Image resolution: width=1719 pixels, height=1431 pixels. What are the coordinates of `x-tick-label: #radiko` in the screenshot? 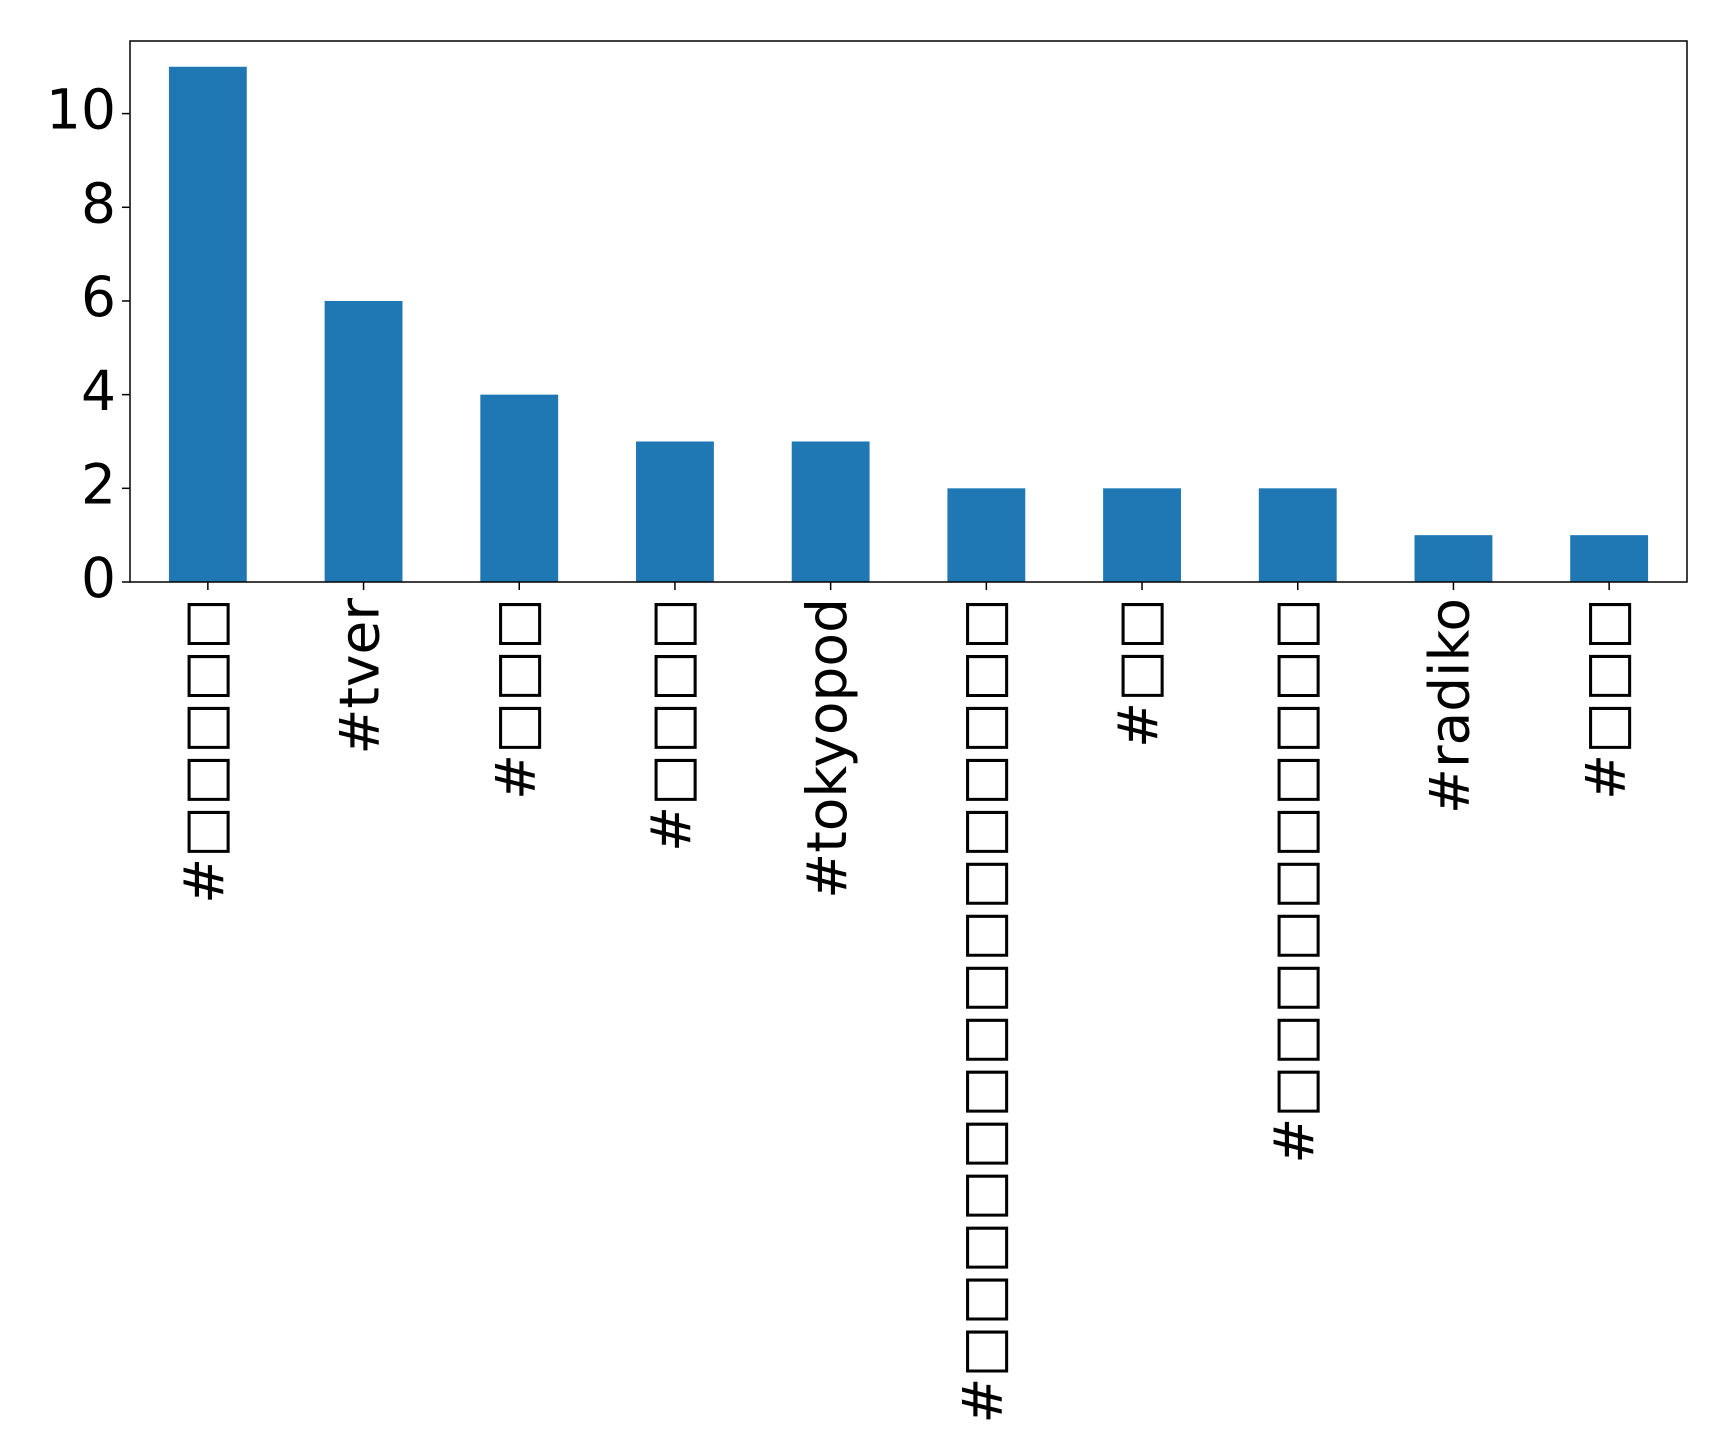 It's located at (1450, 706).